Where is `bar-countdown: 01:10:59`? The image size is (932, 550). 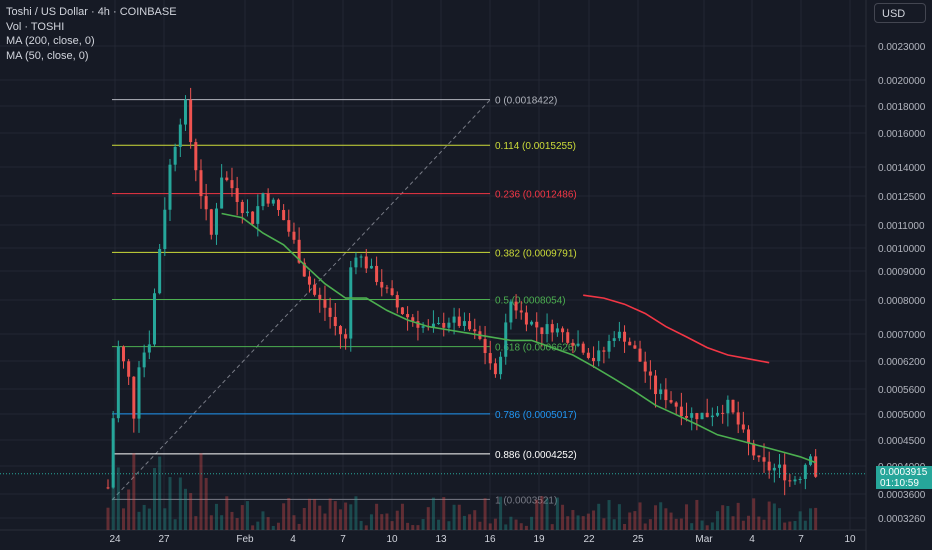 bar-countdown: 01:10:59 is located at coordinates (899, 483).